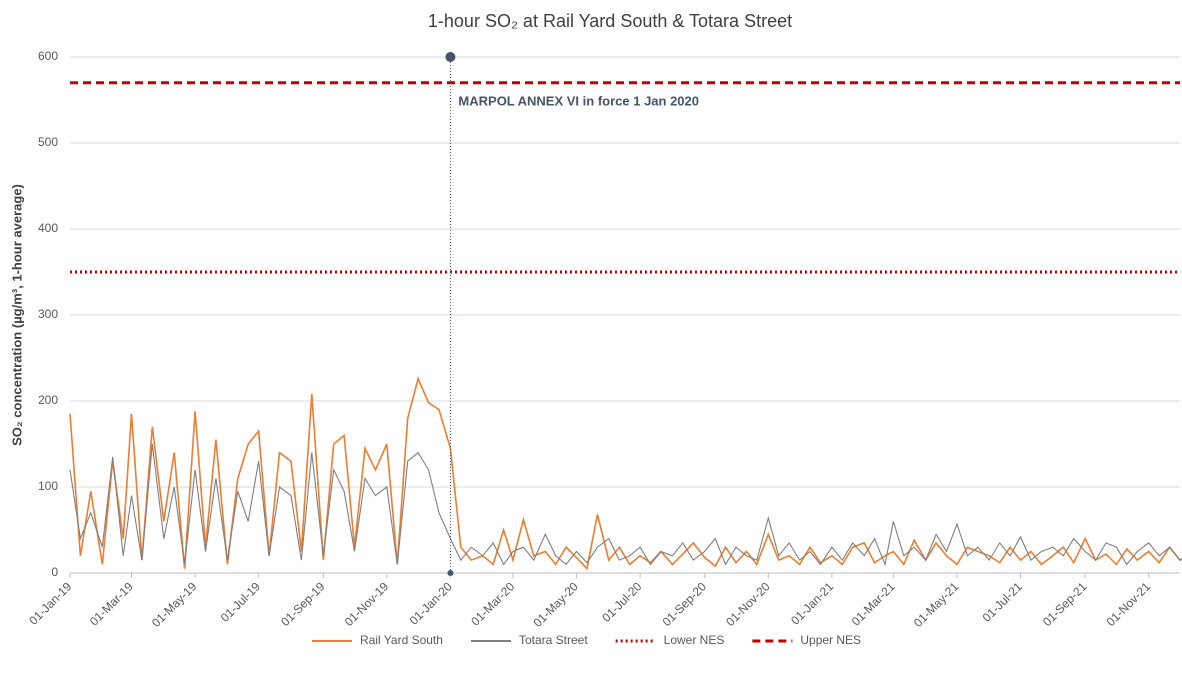 The width and height of the screenshot is (1182, 682). What do you see at coordinates (367, 604) in the screenshot?
I see `x-tick-label: 01-Nov-19` at bounding box center [367, 604].